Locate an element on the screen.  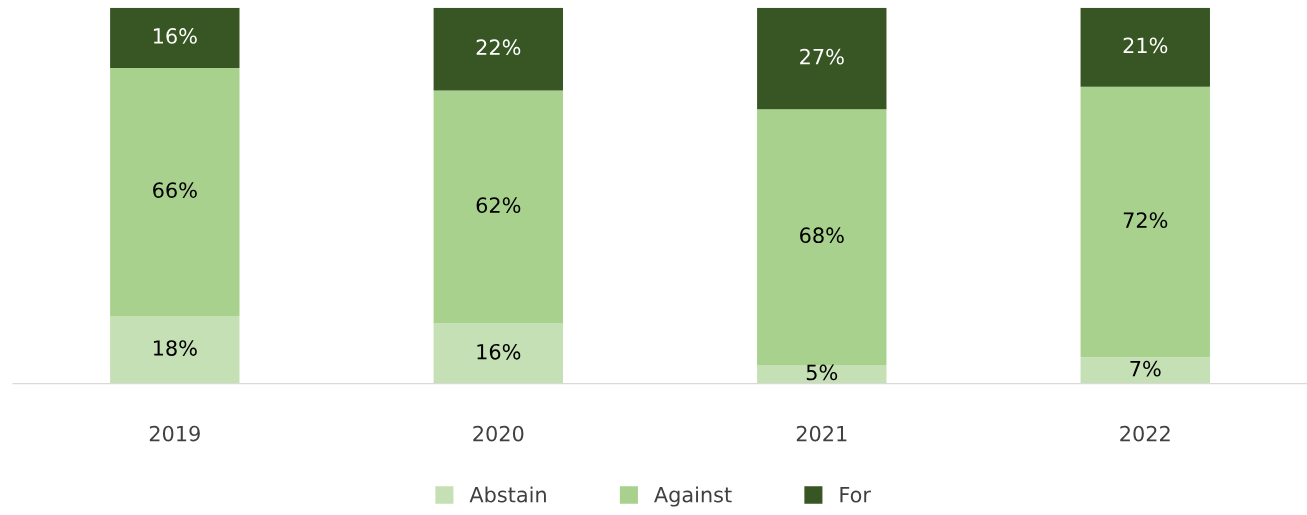
legend-label: Abstain is located at coordinates (507, 494).